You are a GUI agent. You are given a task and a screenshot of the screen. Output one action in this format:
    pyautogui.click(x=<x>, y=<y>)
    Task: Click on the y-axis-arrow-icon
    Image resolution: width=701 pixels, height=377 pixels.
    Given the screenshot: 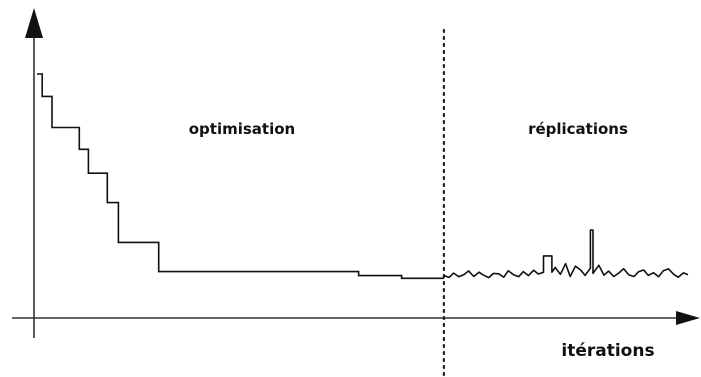 What is the action you would take?
    pyautogui.click(x=34, y=23)
    